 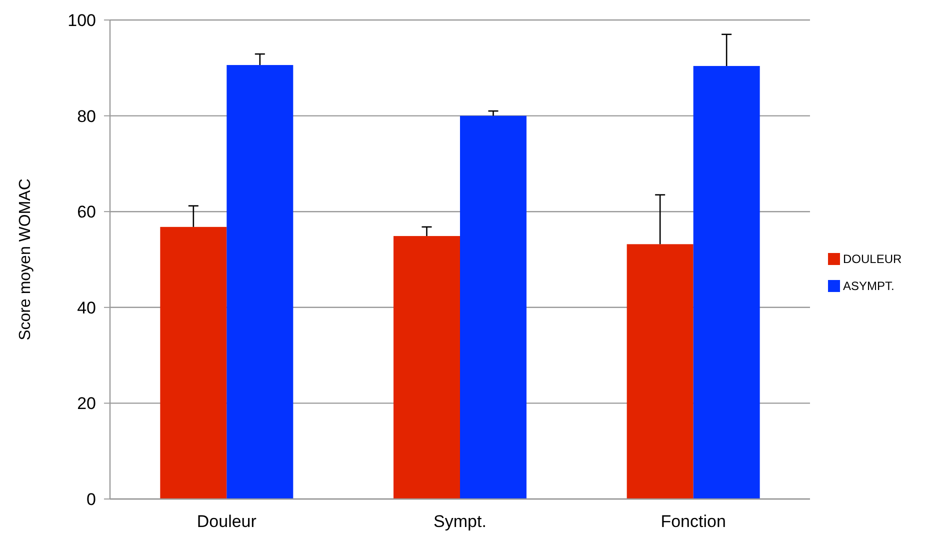 What do you see at coordinates (872, 259) in the screenshot?
I see `legend-label: DOULEUR` at bounding box center [872, 259].